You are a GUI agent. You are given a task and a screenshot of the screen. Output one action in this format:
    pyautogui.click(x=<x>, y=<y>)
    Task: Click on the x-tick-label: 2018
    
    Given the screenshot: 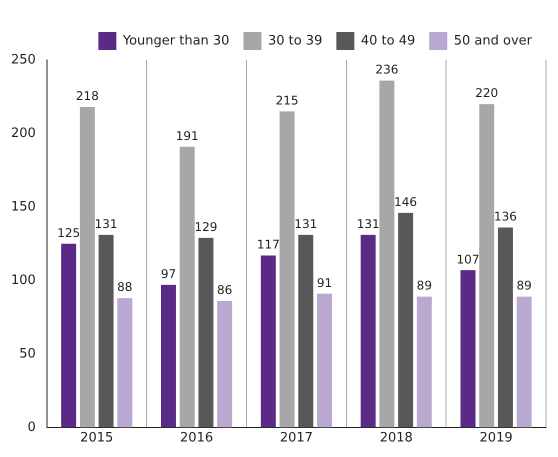 What is the action you would take?
    pyautogui.click(x=396, y=438)
    